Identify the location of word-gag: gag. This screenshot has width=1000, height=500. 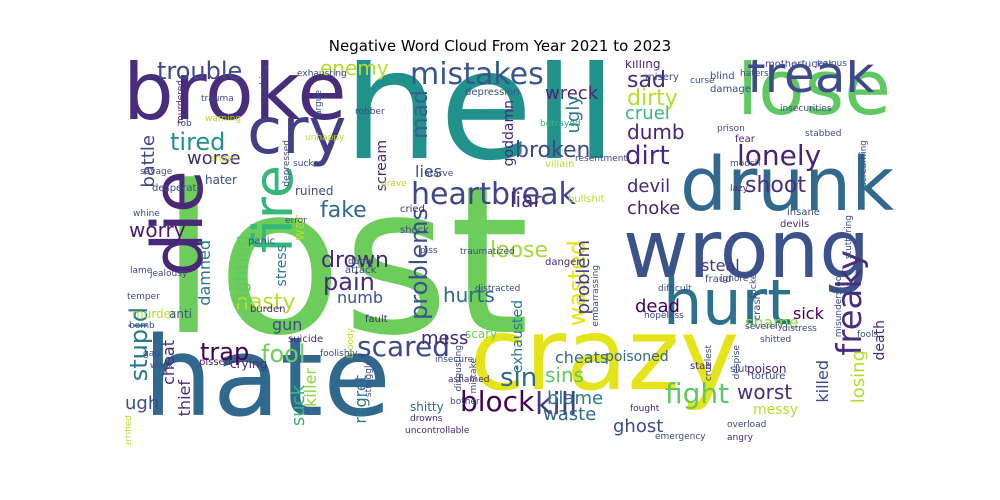
(151, 354).